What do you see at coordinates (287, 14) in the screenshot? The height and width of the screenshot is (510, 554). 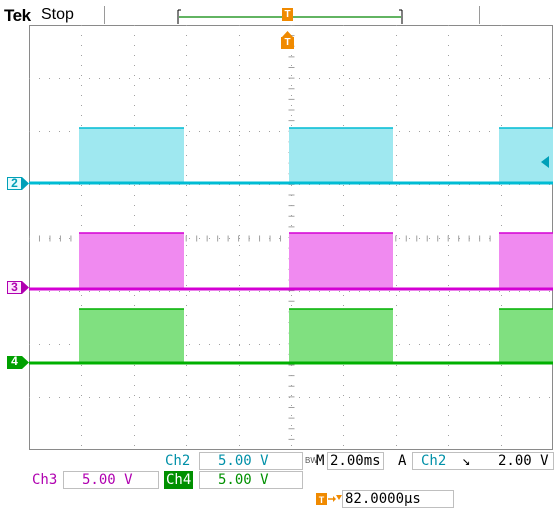 I see `trigger-position-marker: T` at bounding box center [287, 14].